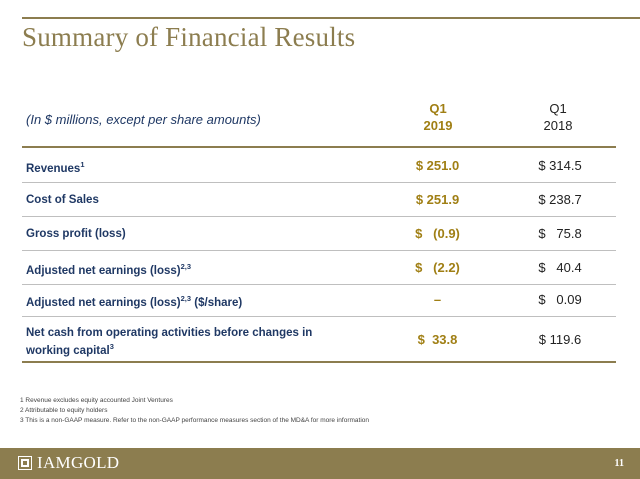  Describe the element at coordinates (437, 267) in the screenshot. I see `value-q1-2019: $ (2.2)` at that location.